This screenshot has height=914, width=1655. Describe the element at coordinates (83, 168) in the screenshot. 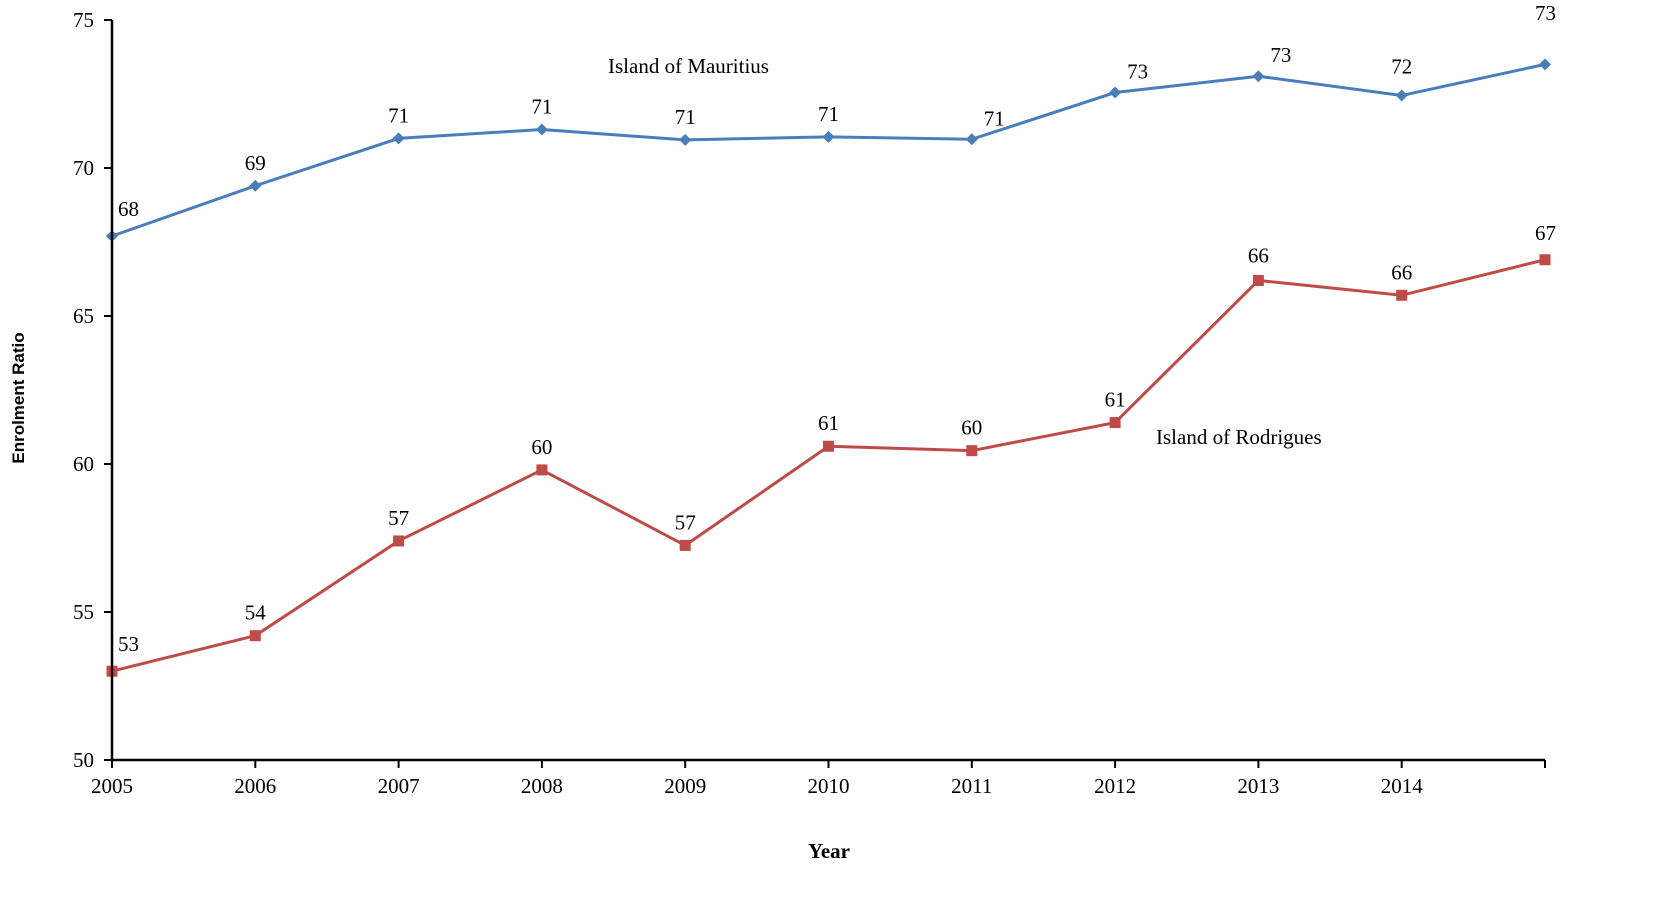

I see `y-tick-label: 70` at that location.